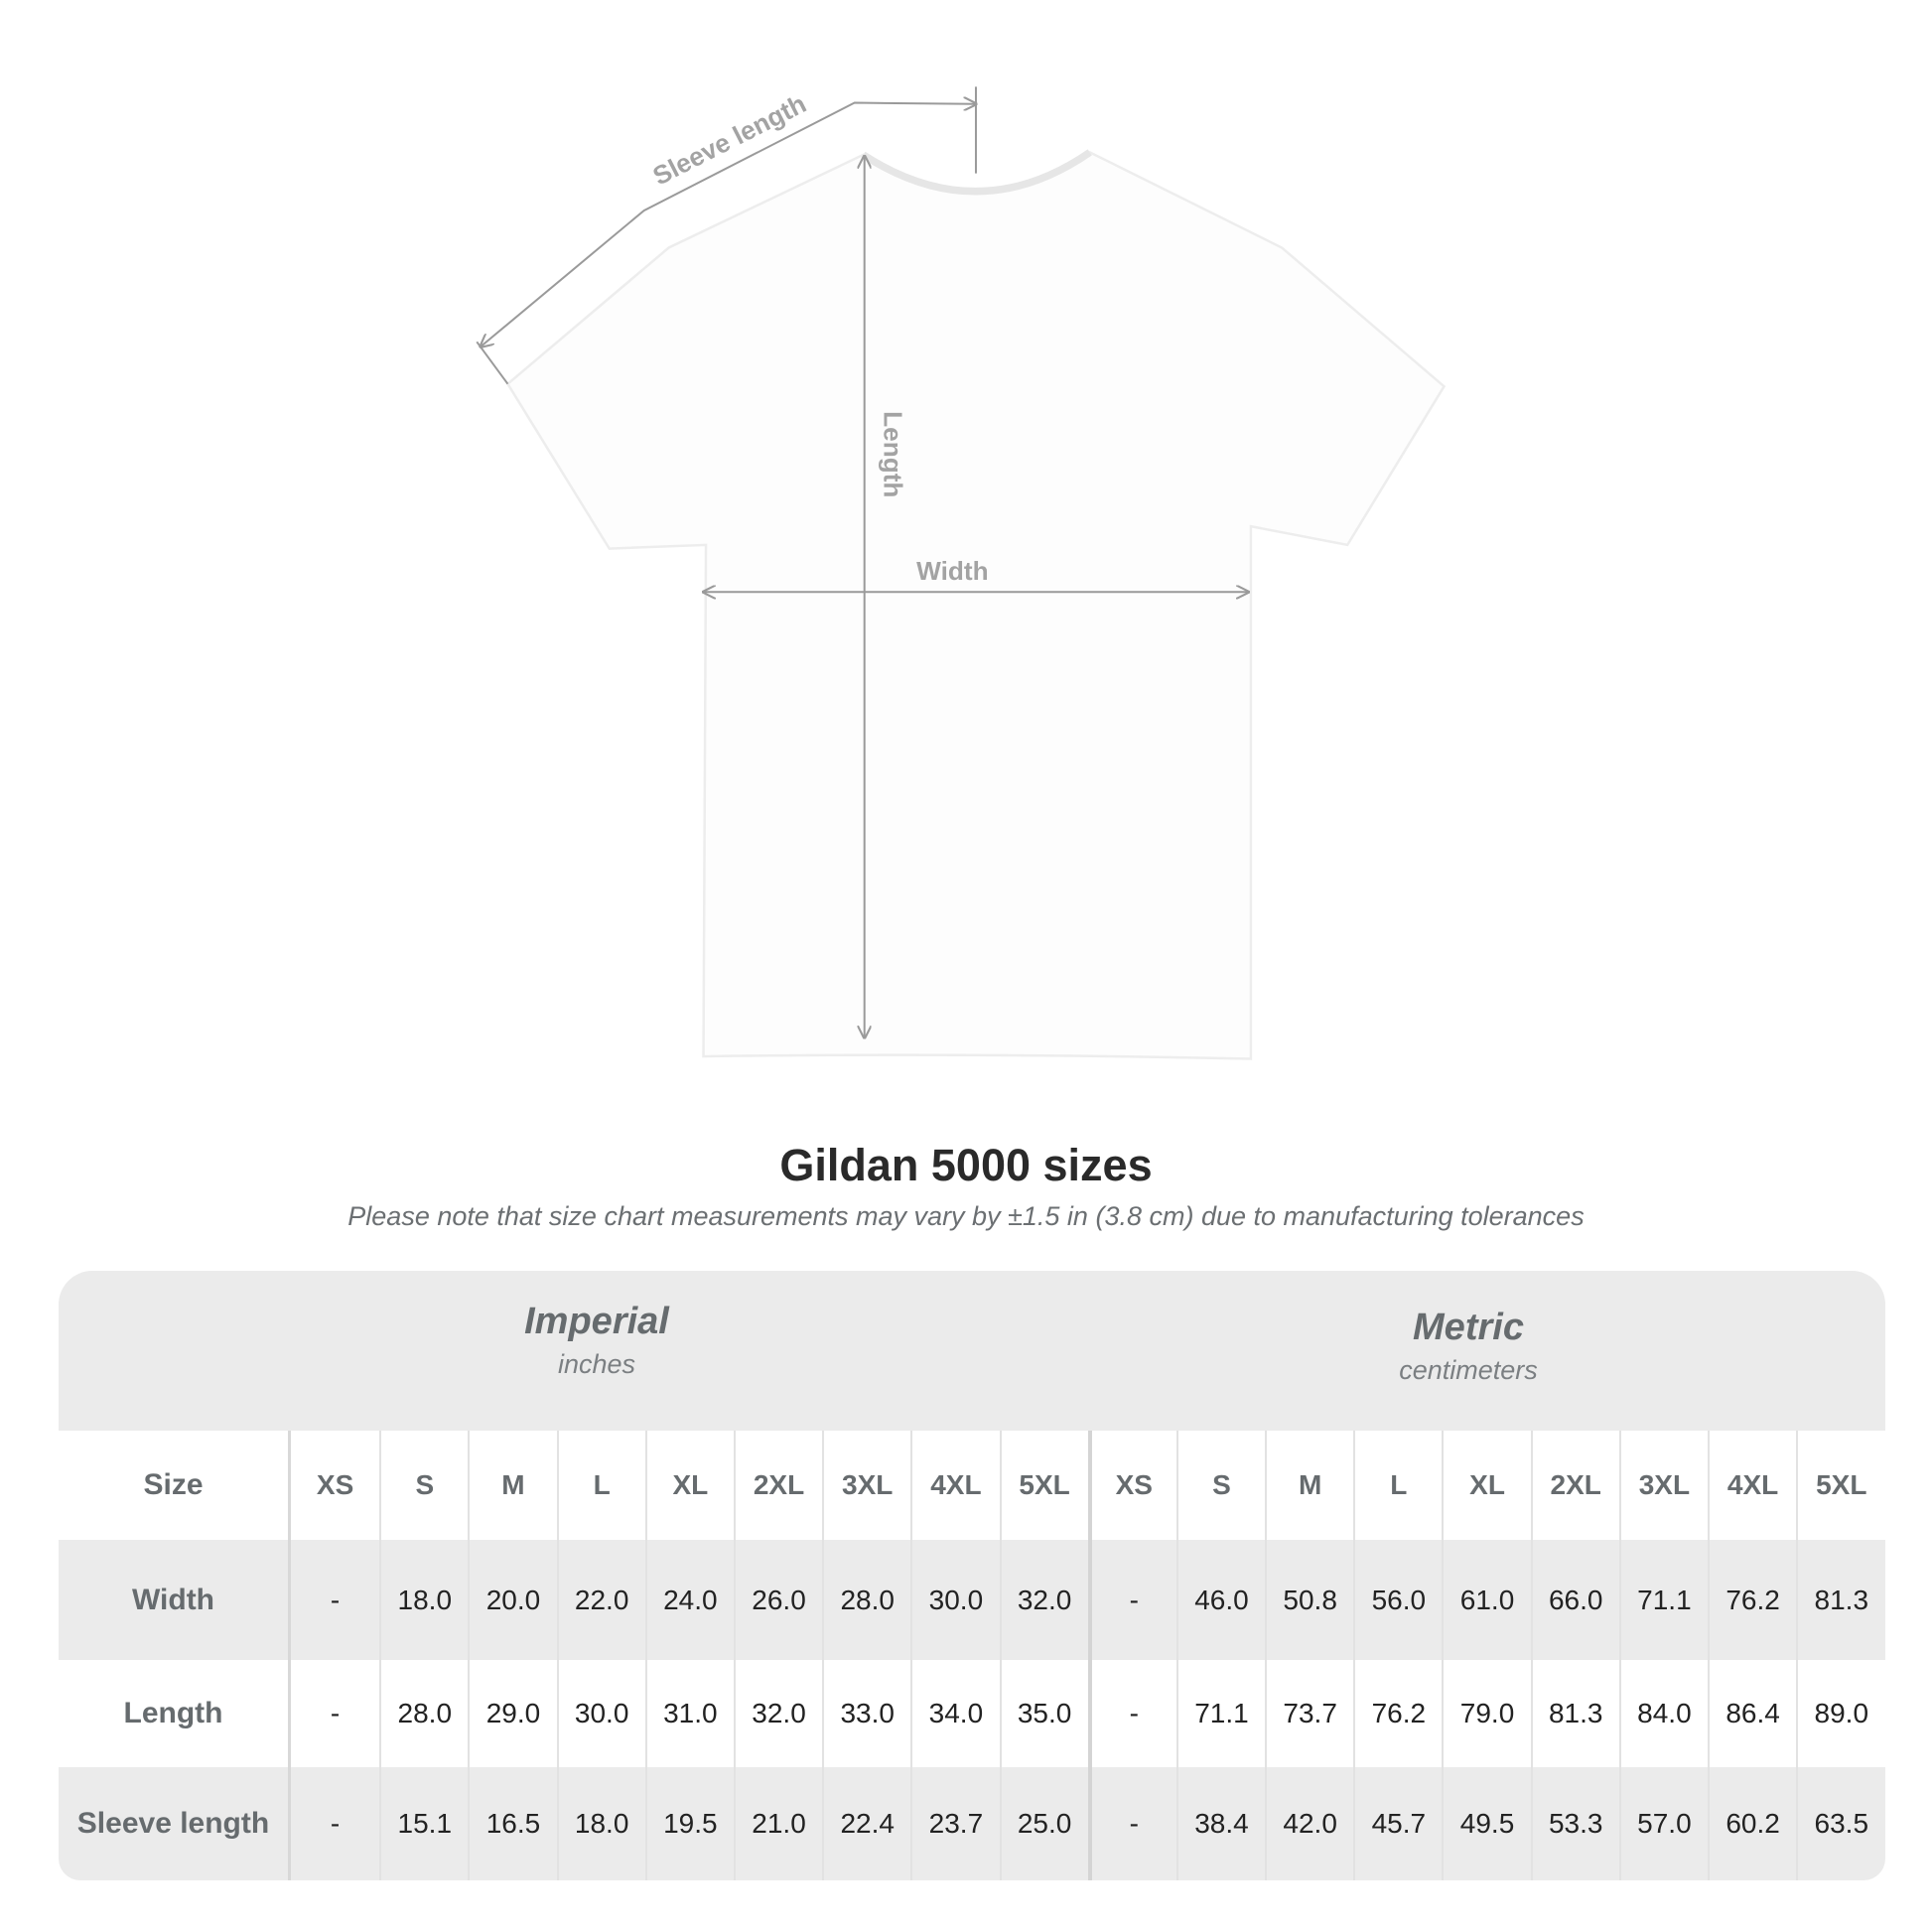 This screenshot has width=1932, height=1932. Describe the element at coordinates (866, 1714) in the screenshot. I see `table-cell: 33.0` at that location.